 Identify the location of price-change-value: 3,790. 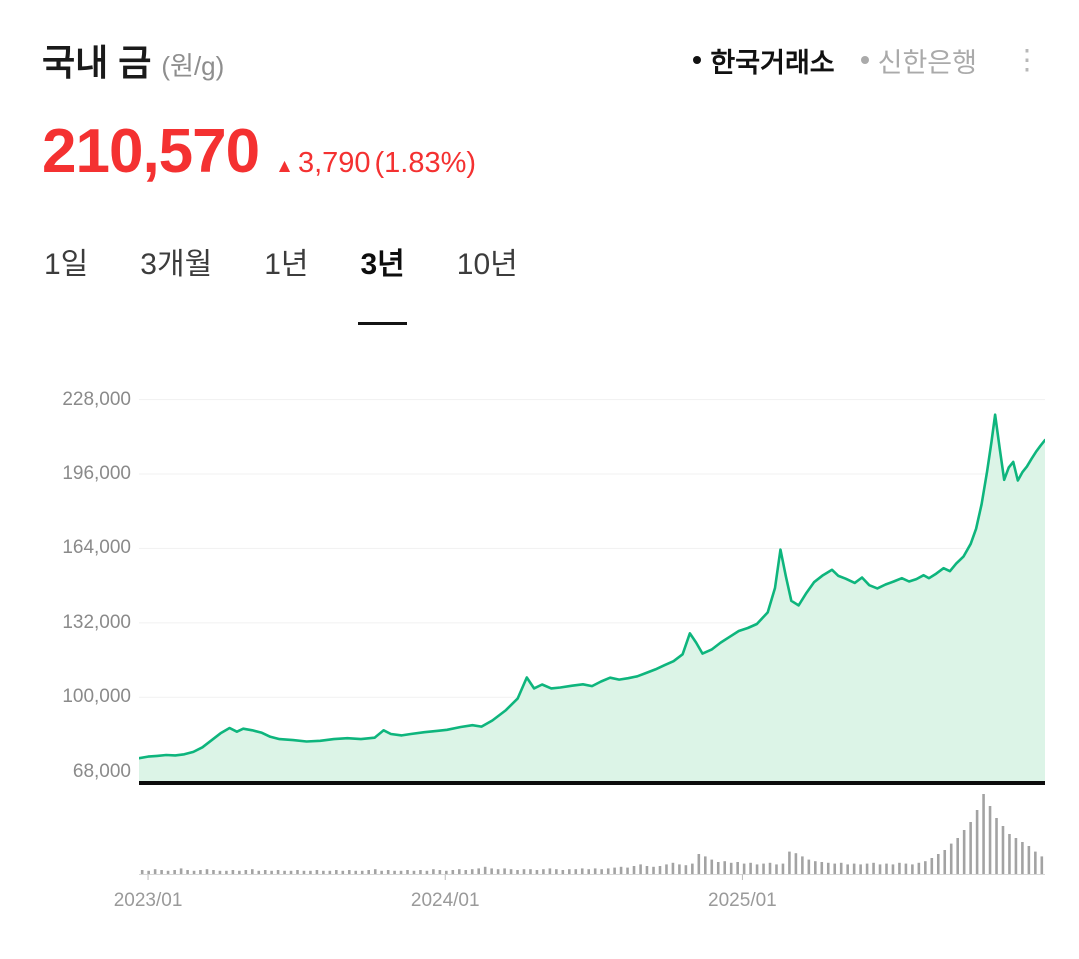
(334, 163).